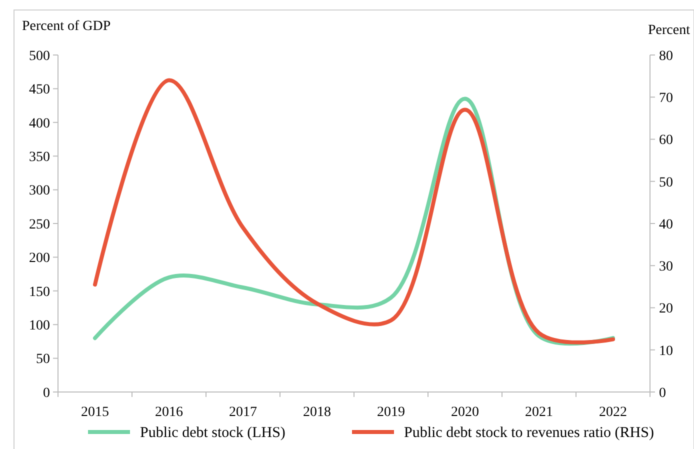 This screenshot has height=449, width=694. Describe the element at coordinates (39, 56) in the screenshot. I see `y-tick-label: 500` at that location.